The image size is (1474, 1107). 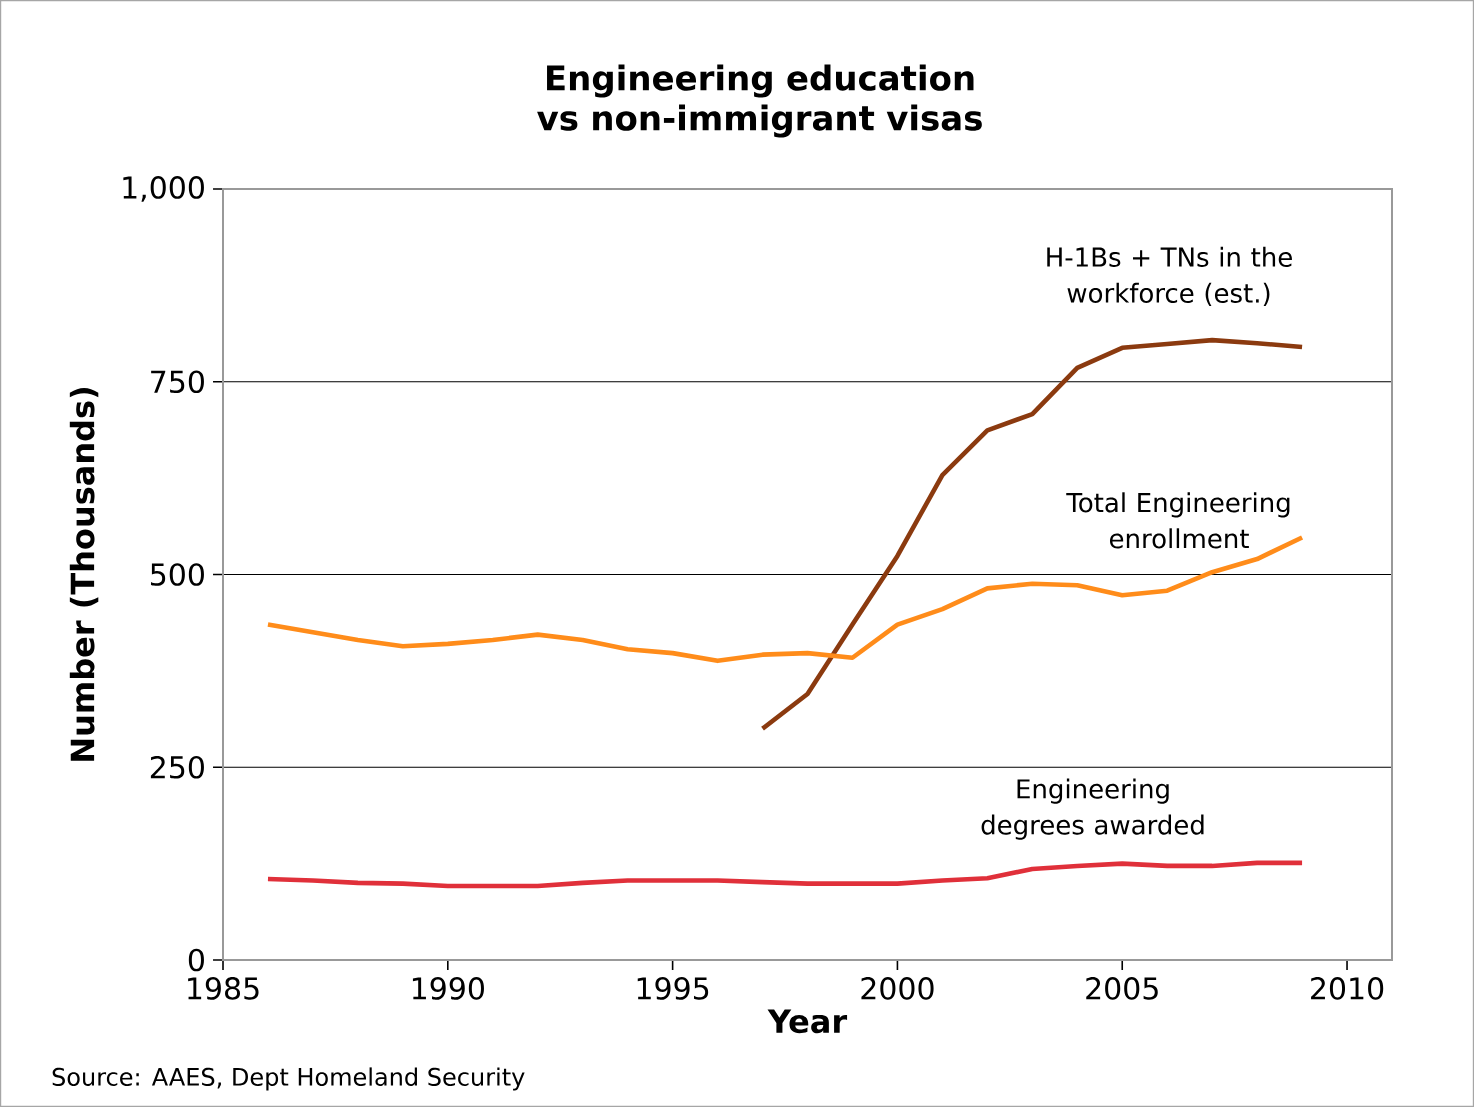 I want to click on y-tick-label: 250, so click(x=177, y=767).